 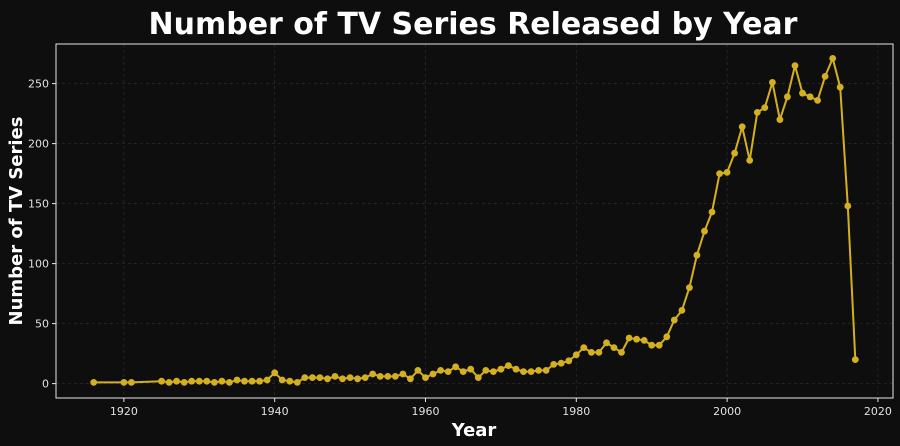 What do you see at coordinates (425, 411) in the screenshot?
I see `x-tick-label: 1960` at bounding box center [425, 411].